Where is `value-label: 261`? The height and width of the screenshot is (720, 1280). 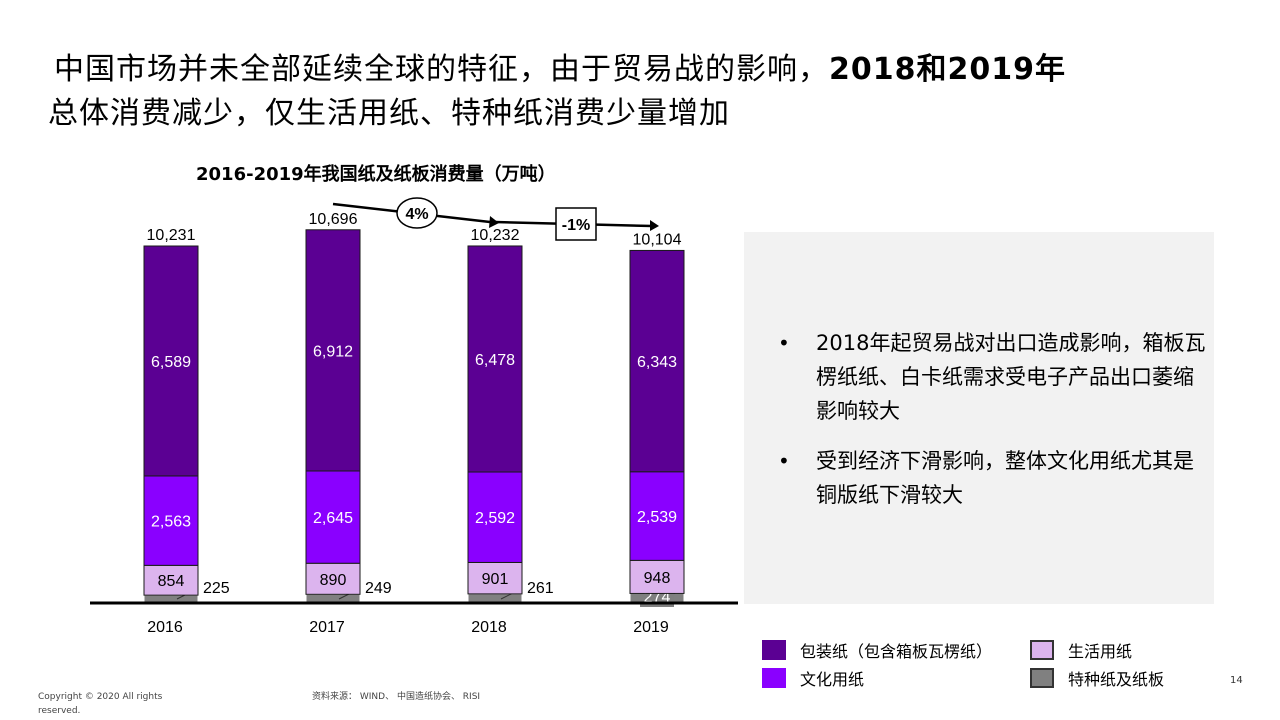 value-label: 261 is located at coordinates (540, 588).